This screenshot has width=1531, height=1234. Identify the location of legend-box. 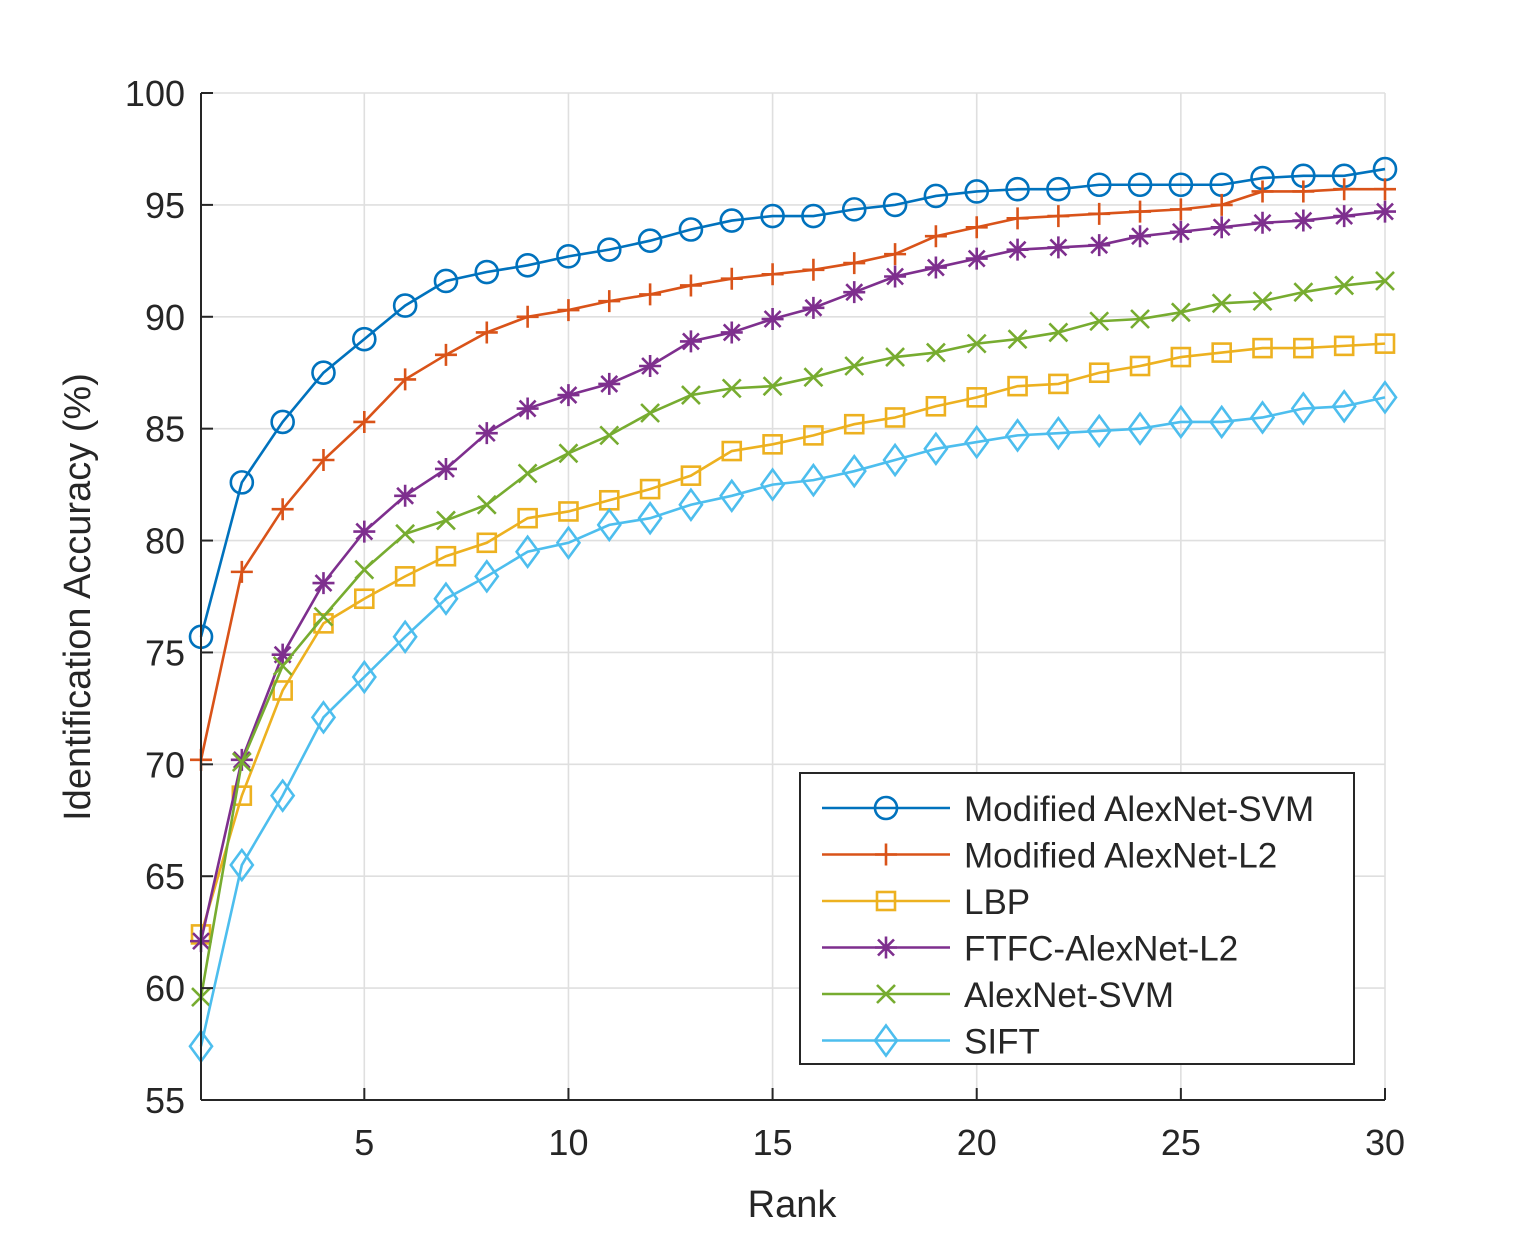
(1077, 918).